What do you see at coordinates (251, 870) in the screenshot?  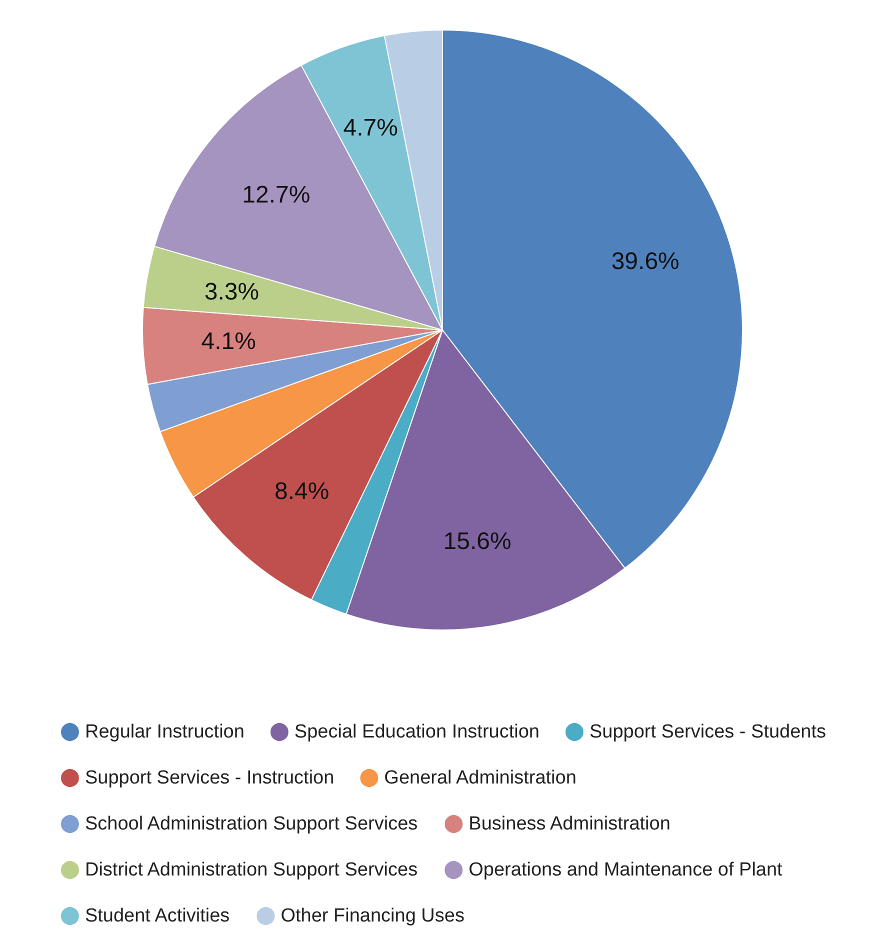 I see `legend-label: District Administration Support Services` at bounding box center [251, 870].